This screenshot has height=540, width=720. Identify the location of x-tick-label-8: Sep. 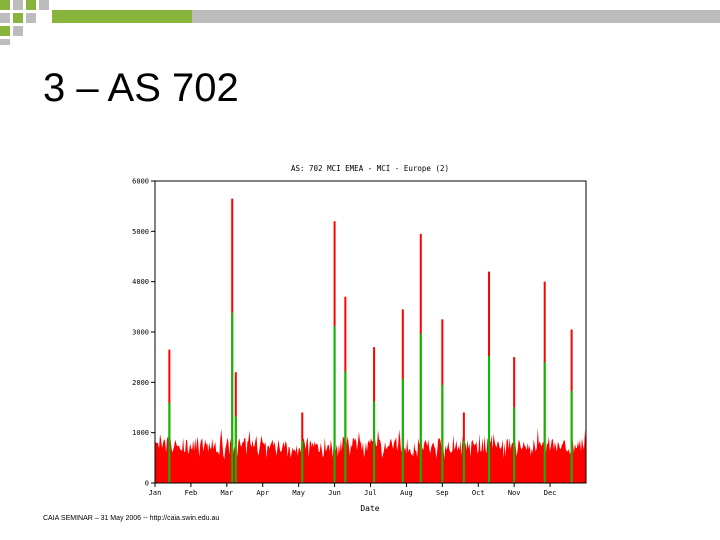
(442, 493).